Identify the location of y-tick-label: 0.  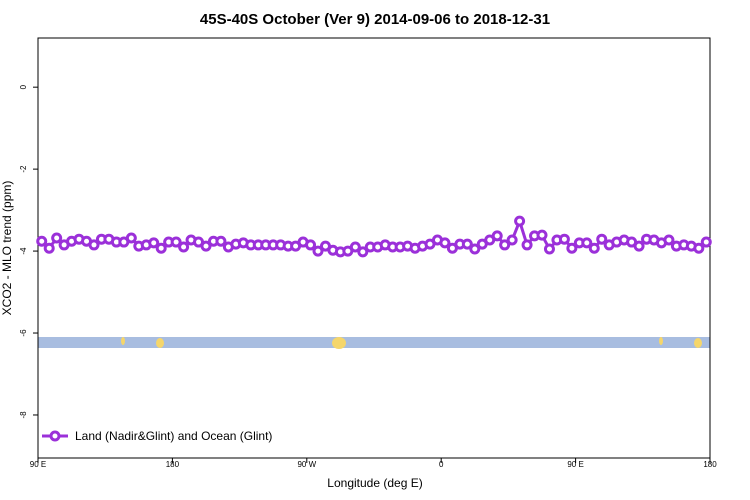
(23, 86).